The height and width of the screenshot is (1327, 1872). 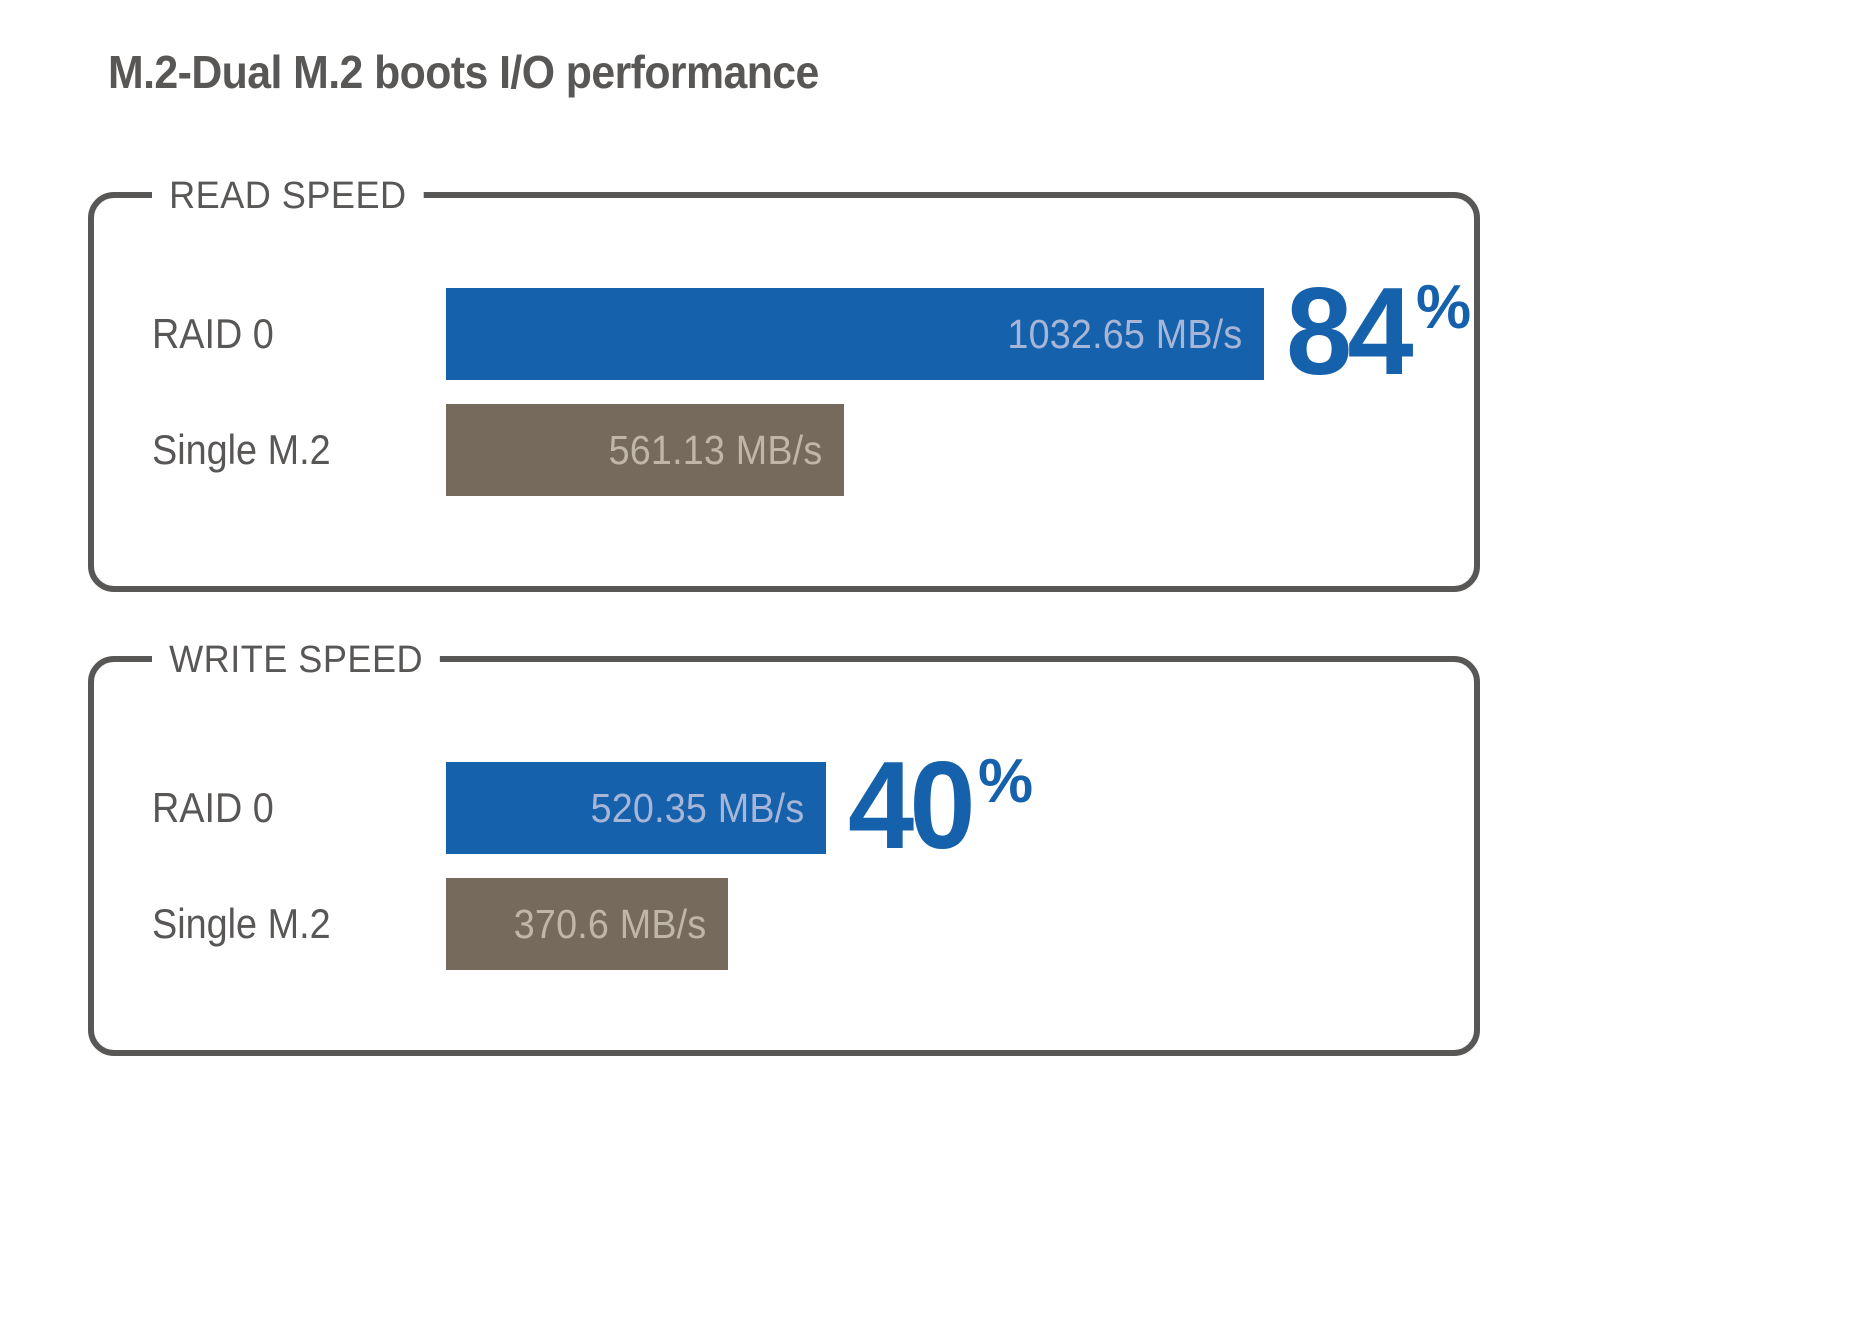 What do you see at coordinates (1443, 307) in the screenshot?
I see `percent-sign-read: %` at bounding box center [1443, 307].